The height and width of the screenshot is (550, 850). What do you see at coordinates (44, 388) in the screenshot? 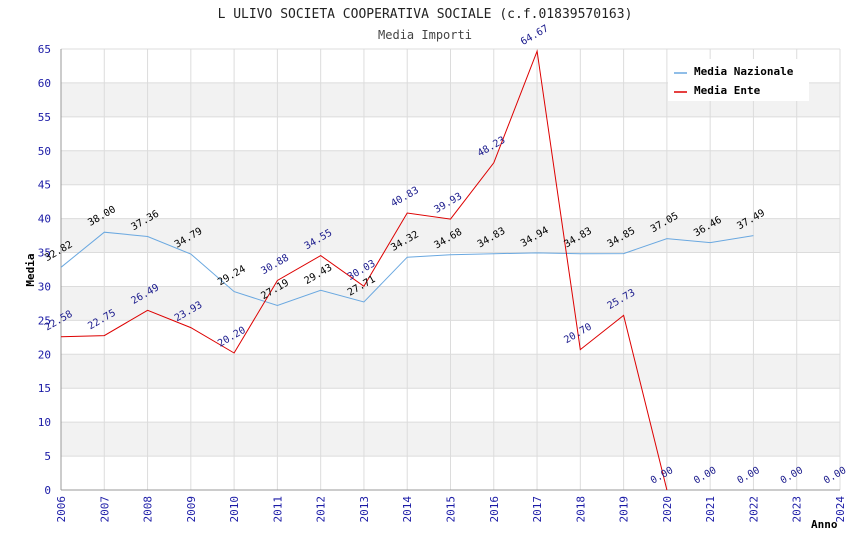
I see `y-tick-label: 15` at bounding box center [44, 388].